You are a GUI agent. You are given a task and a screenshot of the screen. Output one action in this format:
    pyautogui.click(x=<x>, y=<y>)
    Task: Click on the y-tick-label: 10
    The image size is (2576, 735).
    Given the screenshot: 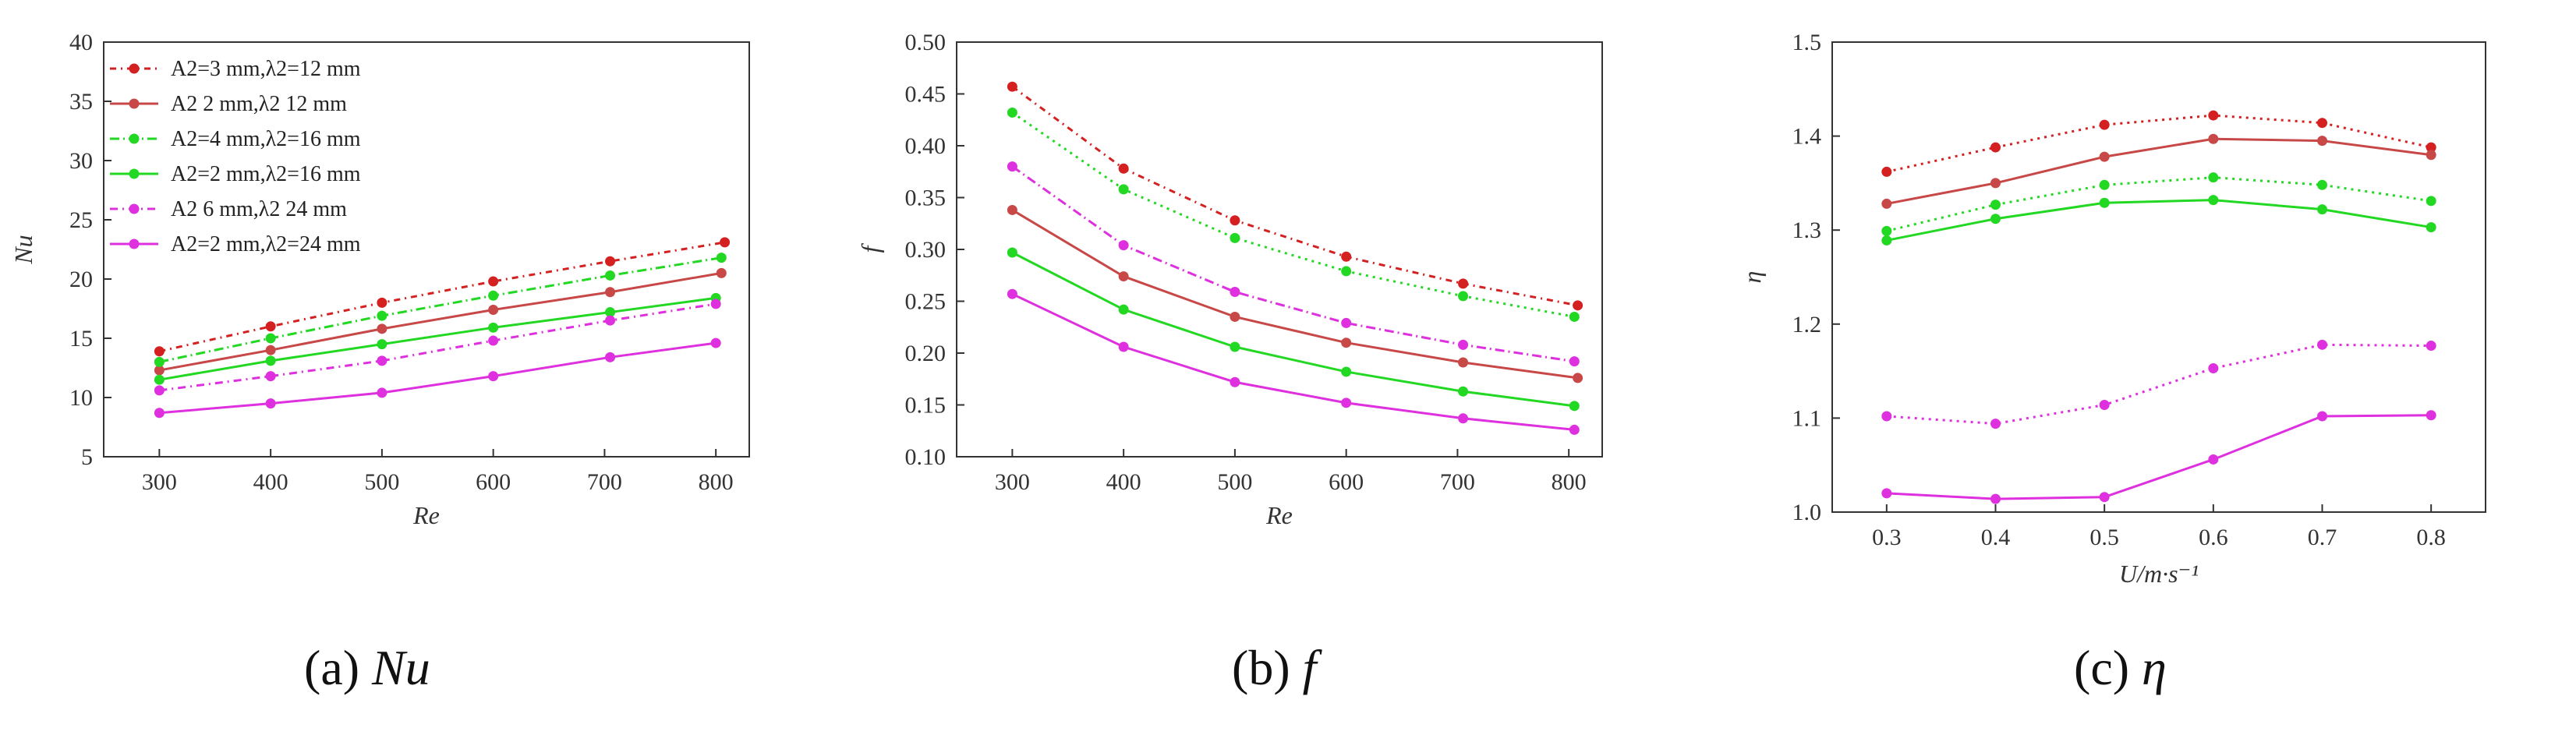 What is the action you would take?
    pyautogui.click(x=81, y=398)
    